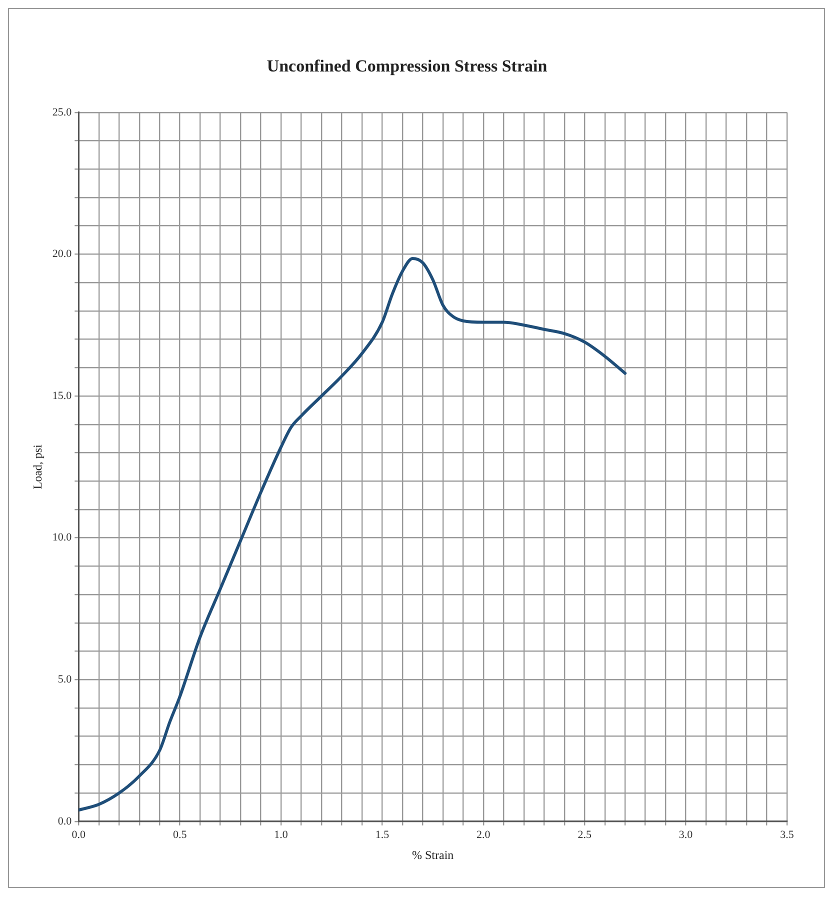 Image resolution: width=833 pixels, height=901 pixels. I want to click on x-tick-label: 3.5, so click(787, 834).